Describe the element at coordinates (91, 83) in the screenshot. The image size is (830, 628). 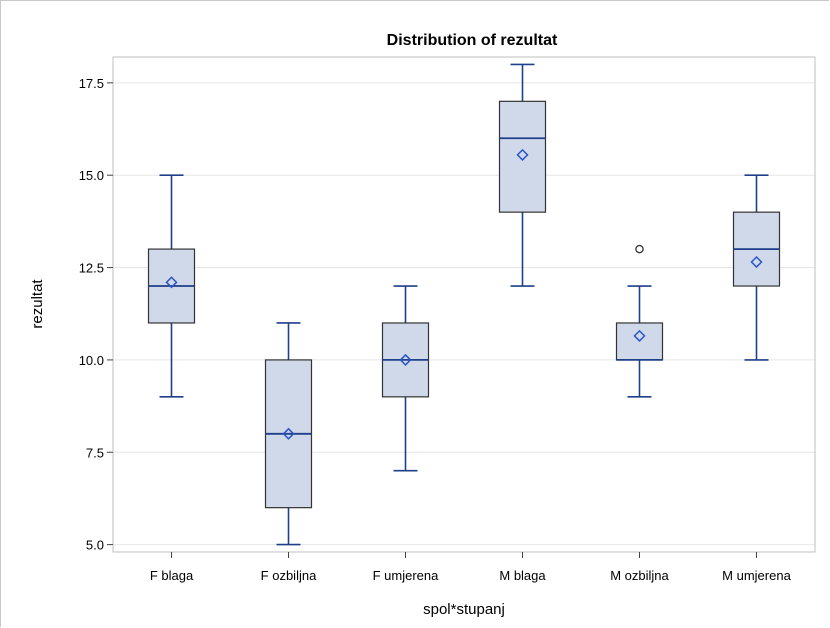
I see `y-tick-label: 17.5` at that location.